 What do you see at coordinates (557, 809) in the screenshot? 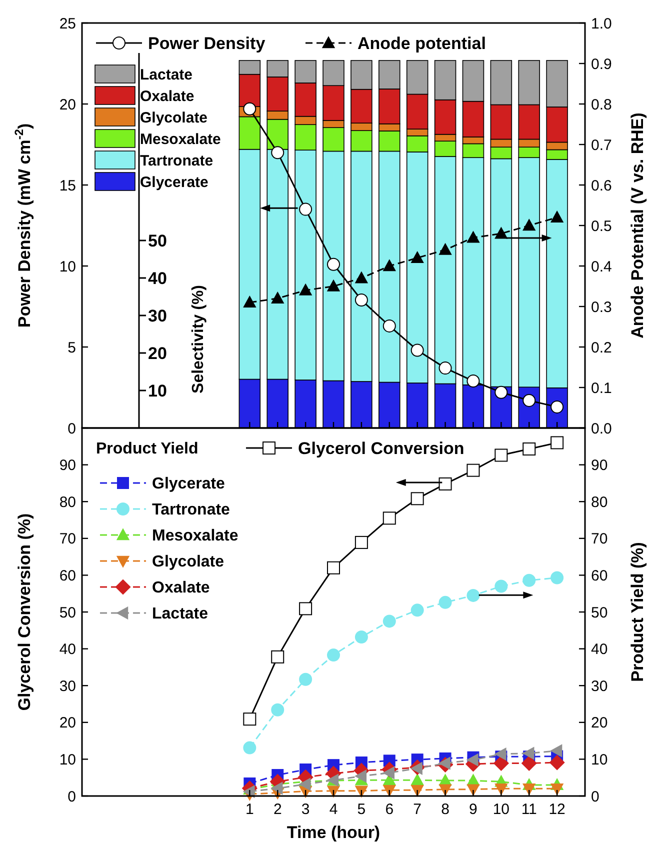
I see `x-tick-label: 12` at bounding box center [557, 809].